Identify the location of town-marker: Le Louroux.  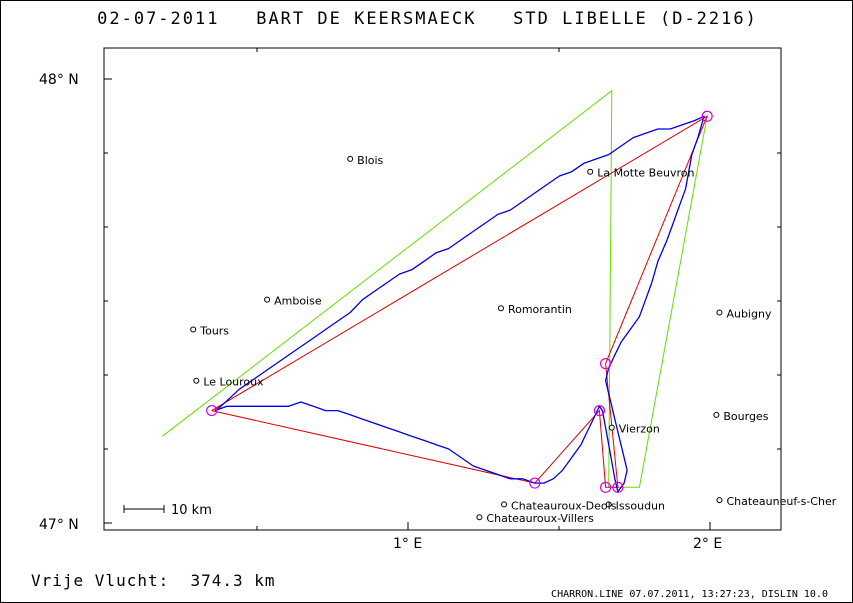
(228, 382).